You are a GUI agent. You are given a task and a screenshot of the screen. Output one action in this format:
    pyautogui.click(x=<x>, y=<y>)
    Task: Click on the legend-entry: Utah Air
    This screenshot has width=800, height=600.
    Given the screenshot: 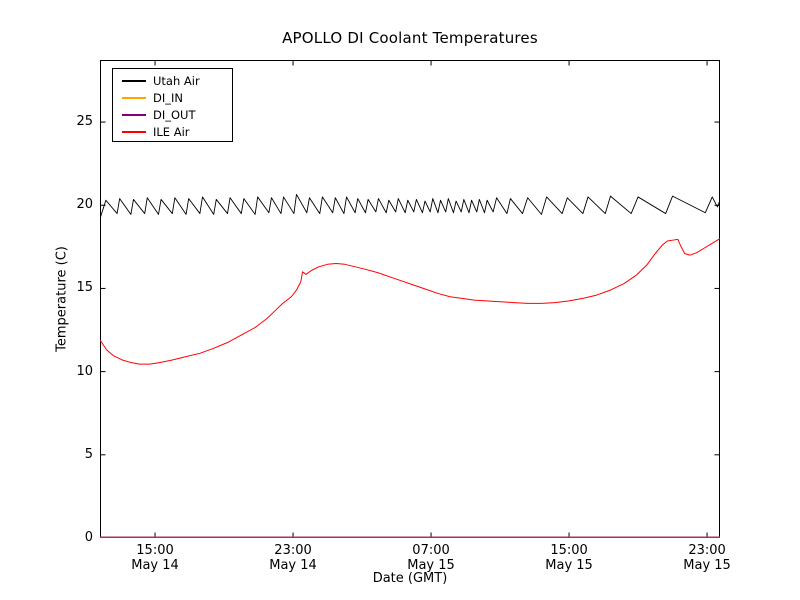 What is the action you would take?
    pyautogui.click(x=177, y=80)
    